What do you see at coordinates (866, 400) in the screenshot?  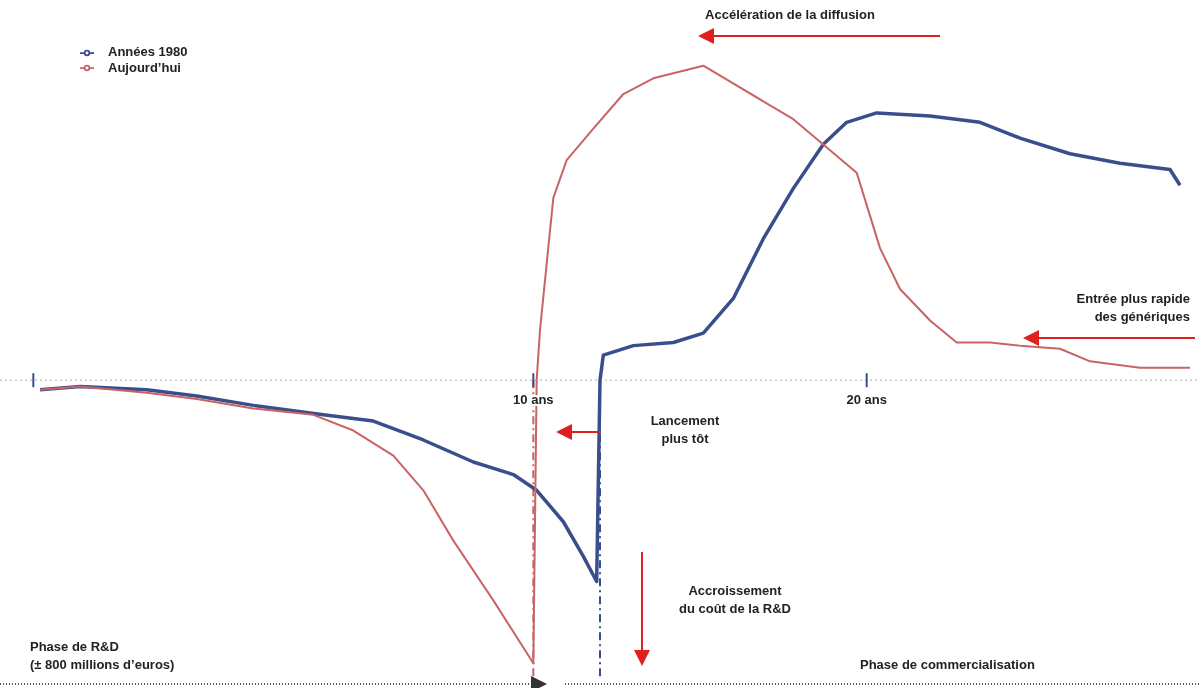 I see `x-tick-label: 20 ans` at bounding box center [866, 400].